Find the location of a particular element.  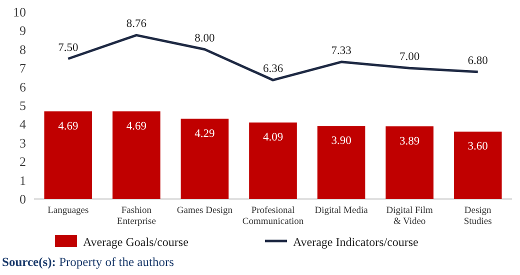

y-tick-label: 4 is located at coordinates (23, 124).